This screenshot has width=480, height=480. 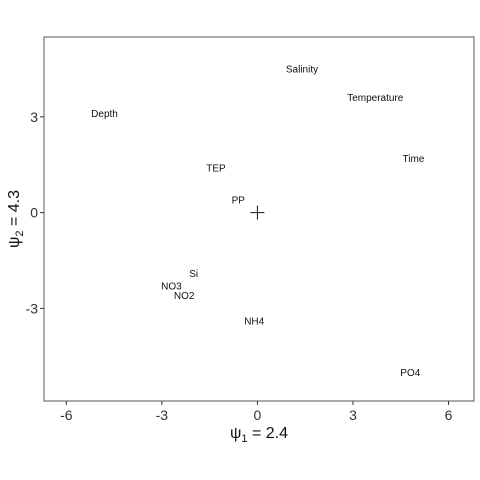 What do you see at coordinates (104, 114) in the screenshot?
I see `point-label-depth: Depth` at bounding box center [104, 114].